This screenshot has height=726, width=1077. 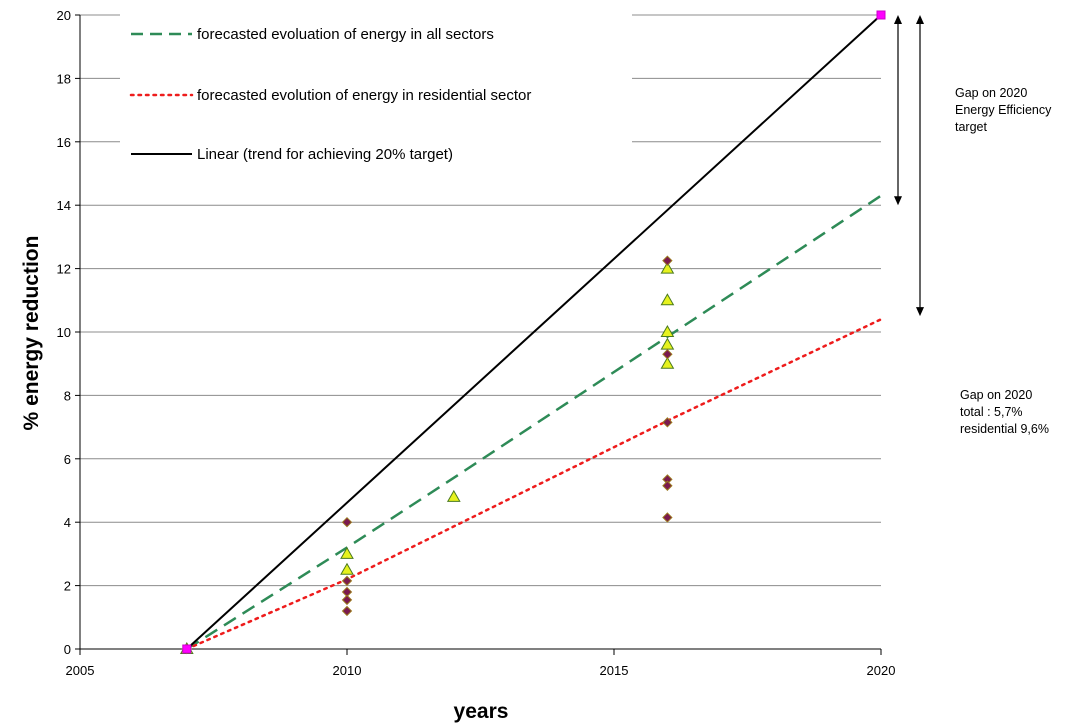 I want to click on gap-note-totals-line-1: Gap on 2020, so click(x=996, y=395).